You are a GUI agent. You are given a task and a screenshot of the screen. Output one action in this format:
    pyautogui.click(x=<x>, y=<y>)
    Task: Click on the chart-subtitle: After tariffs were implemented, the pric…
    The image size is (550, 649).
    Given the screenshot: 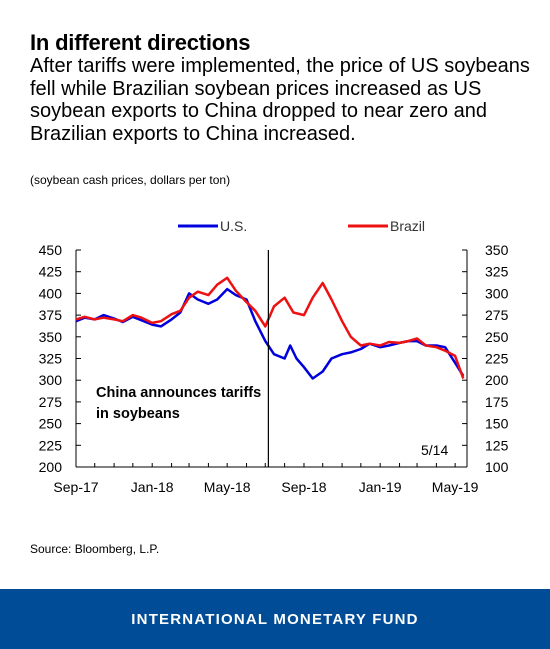 What is the action you would take?
    pyautogui.click(x=280, y=100)
    